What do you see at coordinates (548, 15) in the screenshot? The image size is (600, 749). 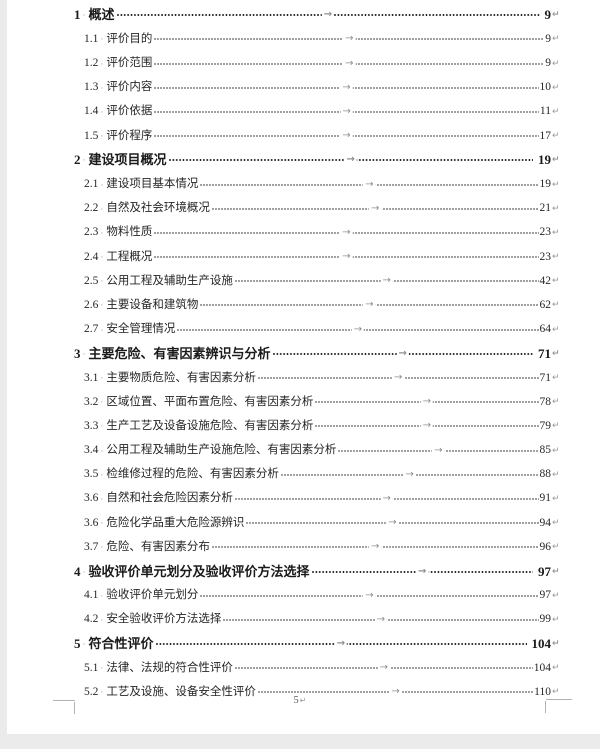 I see `toc-entry-page: 9` at bounding box center [548, 15].